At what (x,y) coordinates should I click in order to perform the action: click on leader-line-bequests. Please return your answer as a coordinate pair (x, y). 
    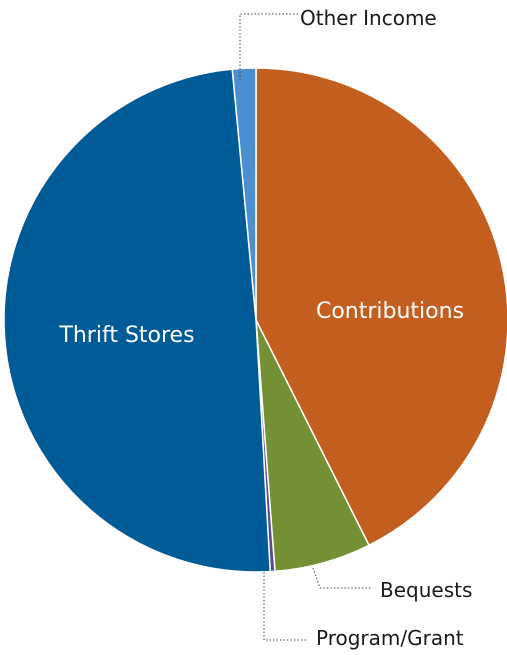
    Looking at the image, I should click on (342, 578).